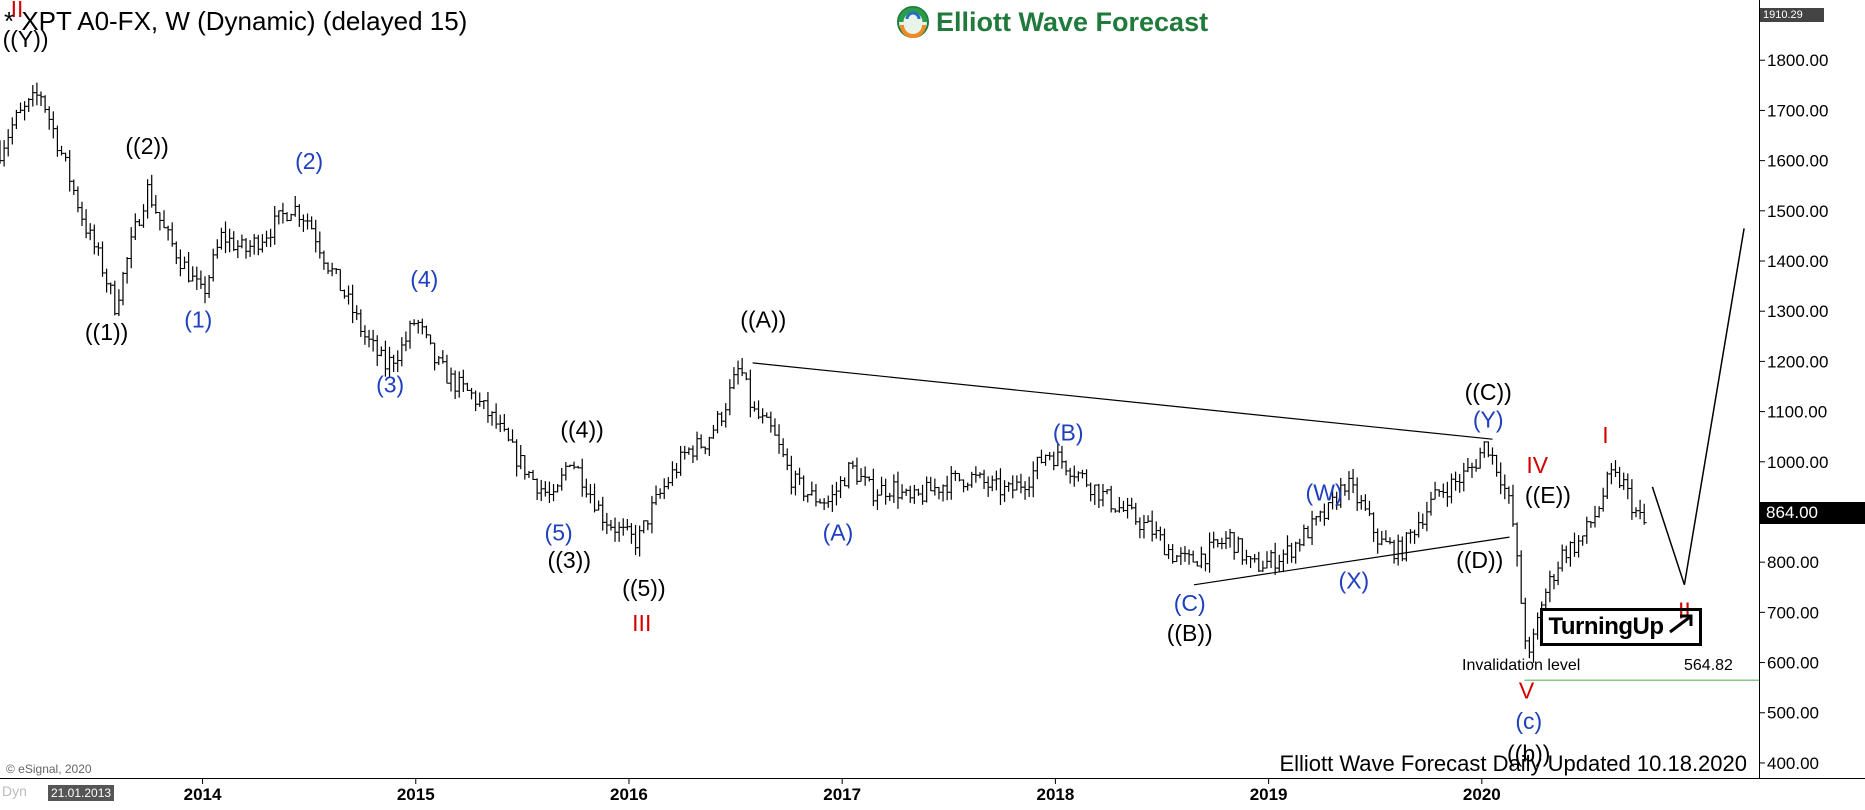 The height and width of the screenshot is (810, 1865). I want to click on wave-label: ((5)), so click(643, 588).